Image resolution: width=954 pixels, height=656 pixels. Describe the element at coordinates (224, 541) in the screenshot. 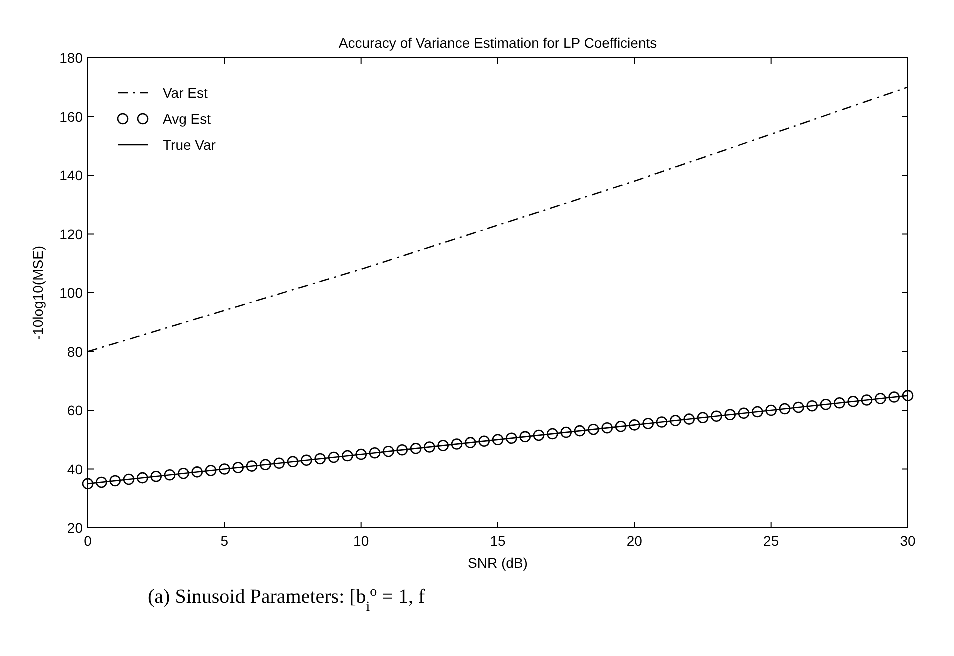

I see `x-tick-label: 5` at that location.